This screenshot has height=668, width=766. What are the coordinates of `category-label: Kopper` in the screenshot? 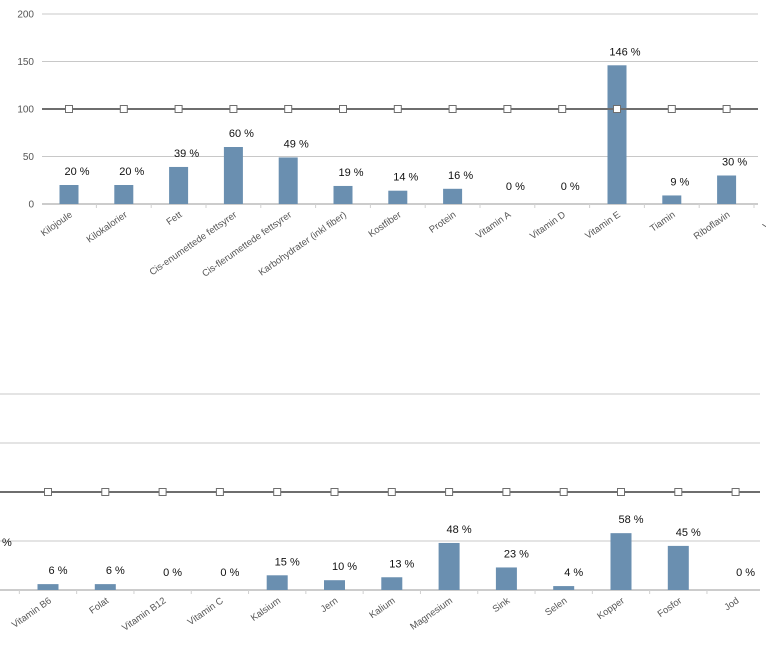 It's located at (610, 608).